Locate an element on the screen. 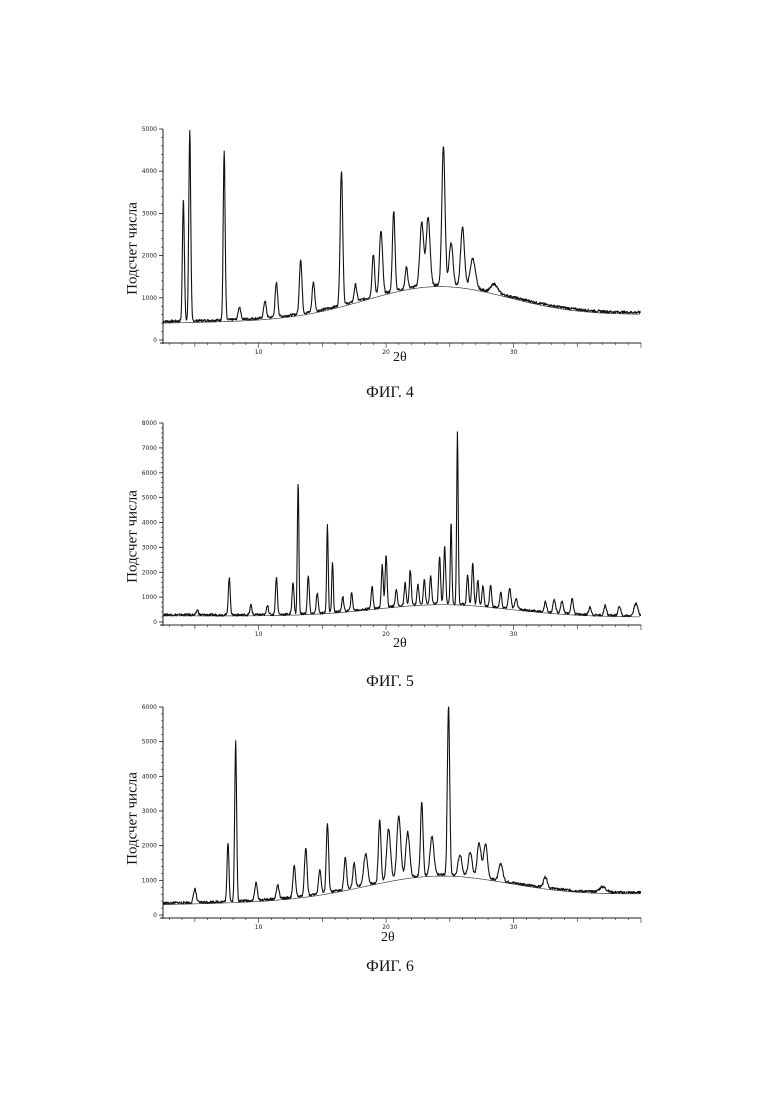  x-tick-label: 30 is located at coordinates (514, 927).